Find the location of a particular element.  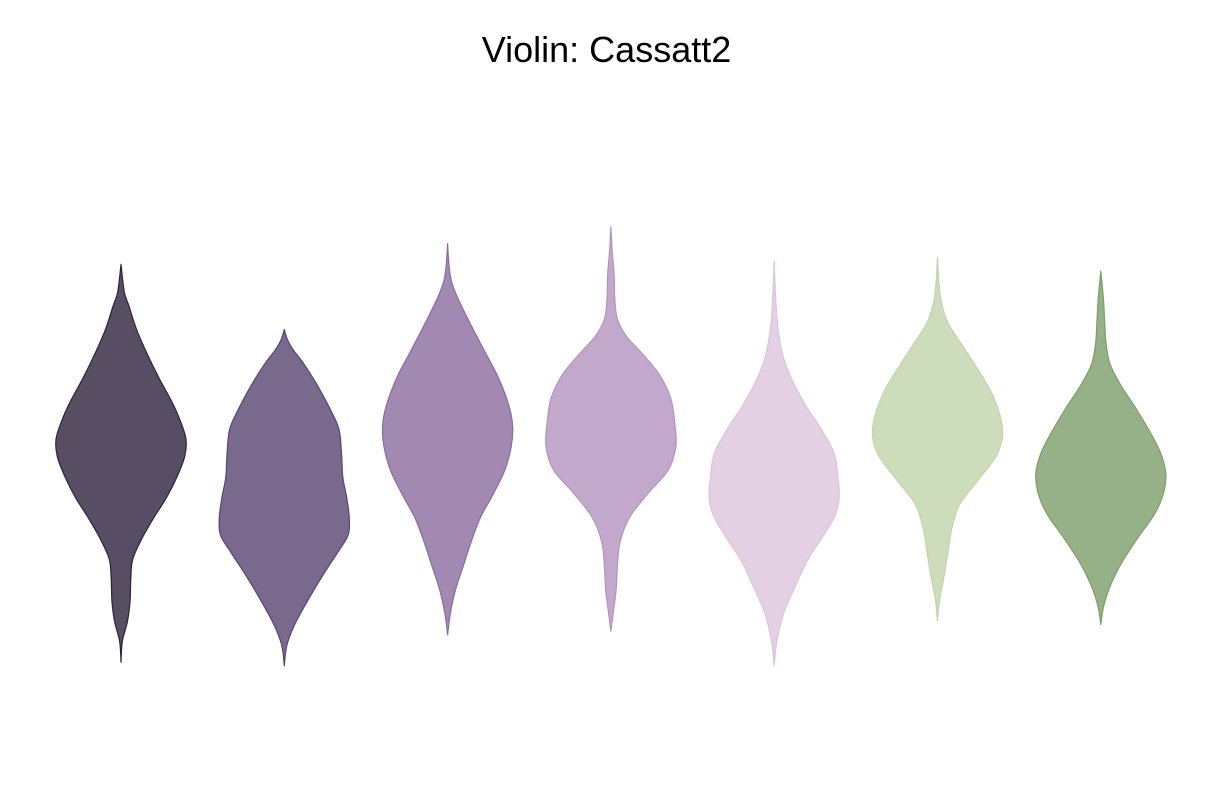

chart-title: Violin: Cassatt2 is located at coordinates (606, 49).